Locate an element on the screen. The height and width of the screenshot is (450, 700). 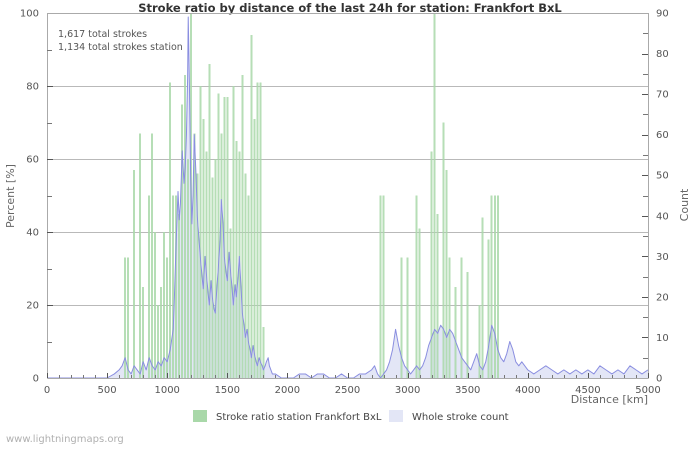
y2-tick-label: 90 is located at coordinates (662, 14).